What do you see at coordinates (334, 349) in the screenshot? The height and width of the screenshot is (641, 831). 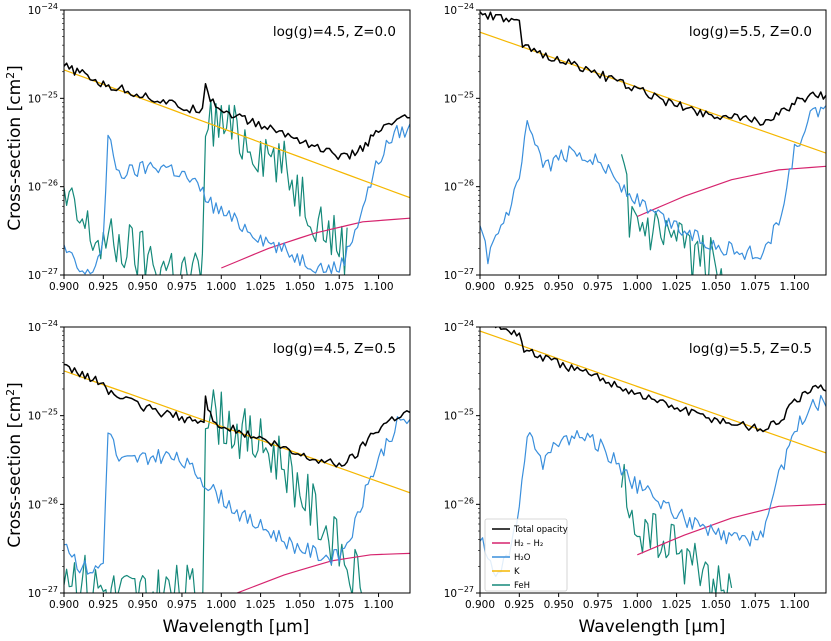 I see `panel-annotation: log(g)=4.5, Z=0.5` at bounding box center [334, 349].